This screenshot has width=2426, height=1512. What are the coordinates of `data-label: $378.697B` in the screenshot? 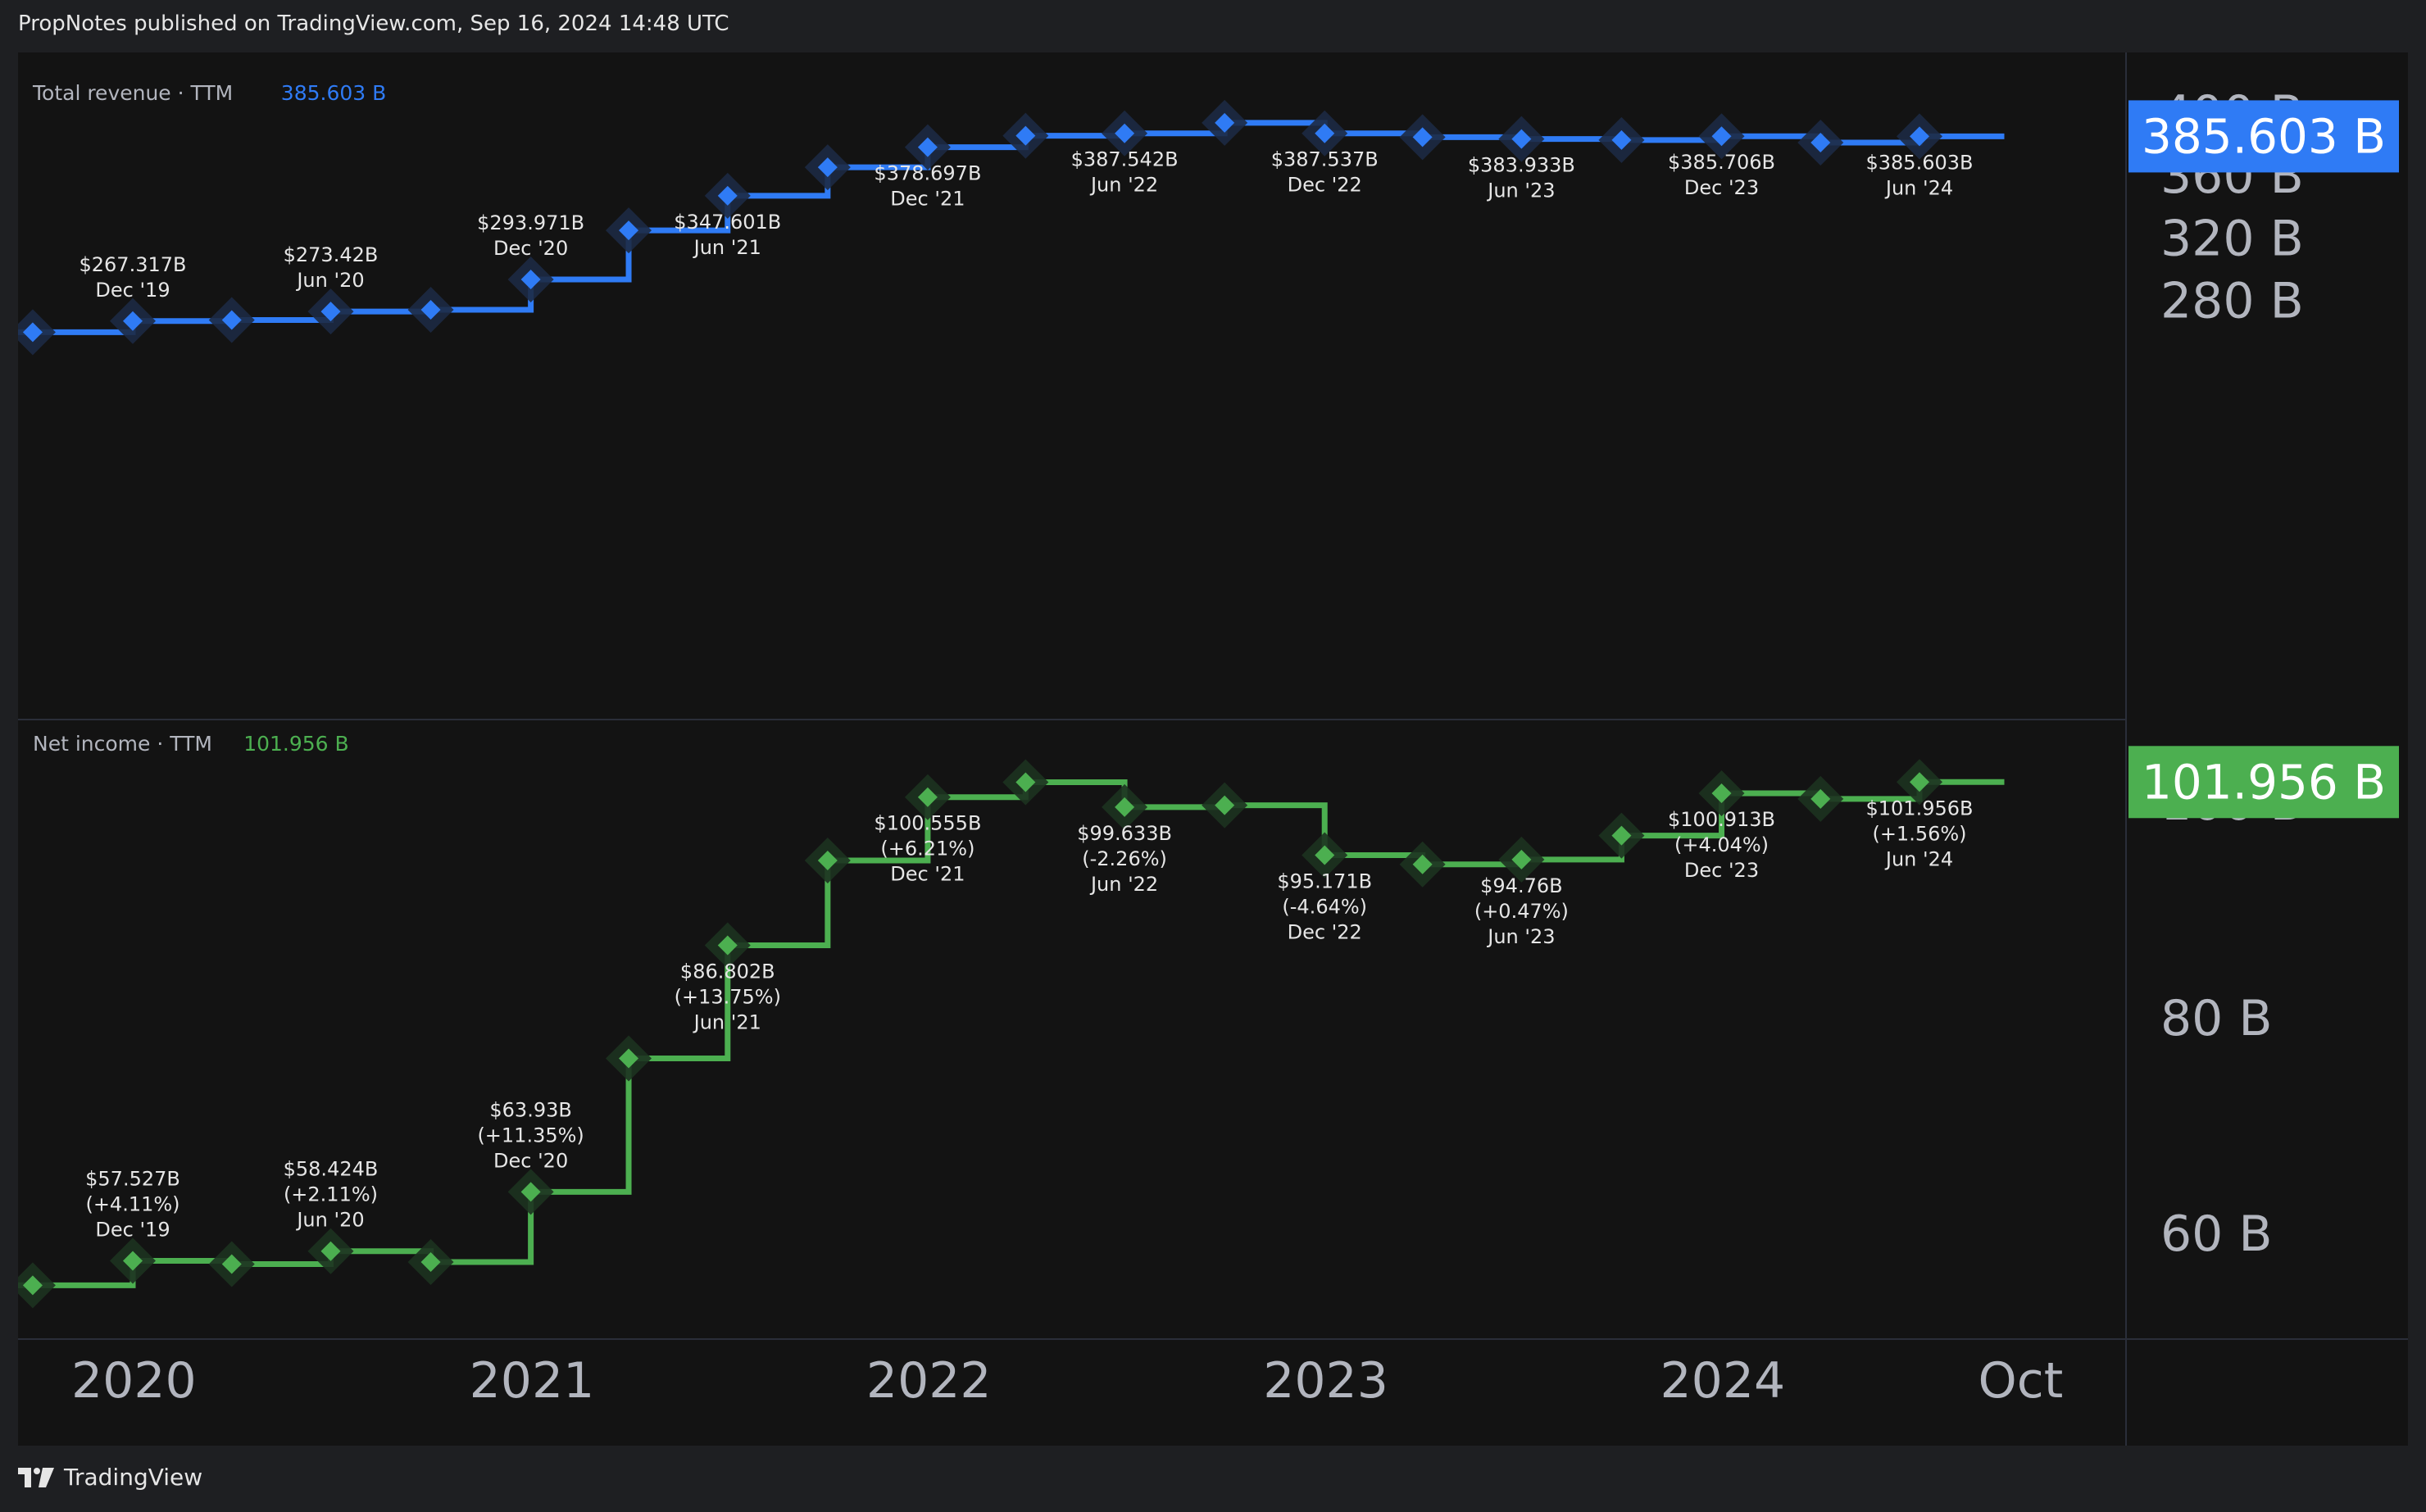 It's located at (928, 173).